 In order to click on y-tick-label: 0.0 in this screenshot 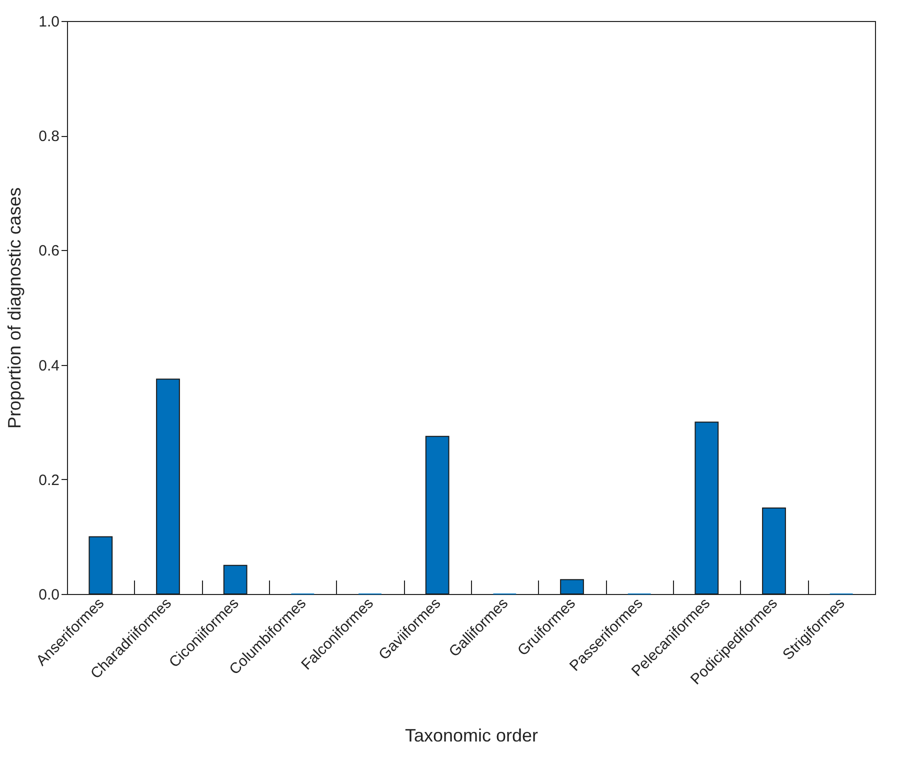, I will do `click(49, 595)`.